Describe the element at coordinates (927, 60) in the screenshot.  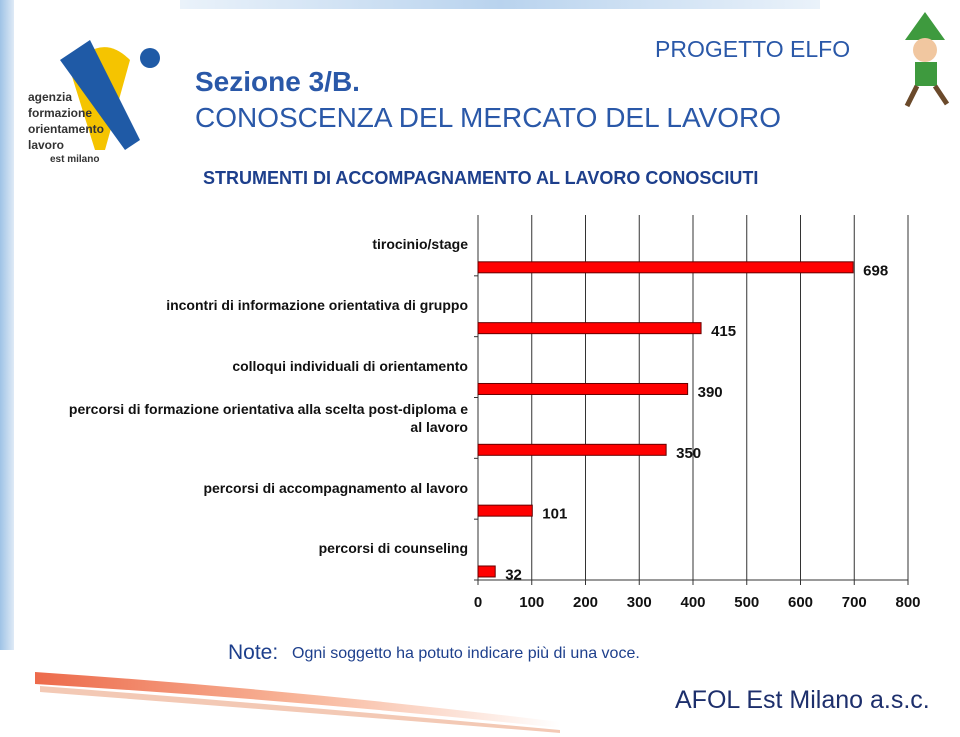
I see `elf-icon` at that location.